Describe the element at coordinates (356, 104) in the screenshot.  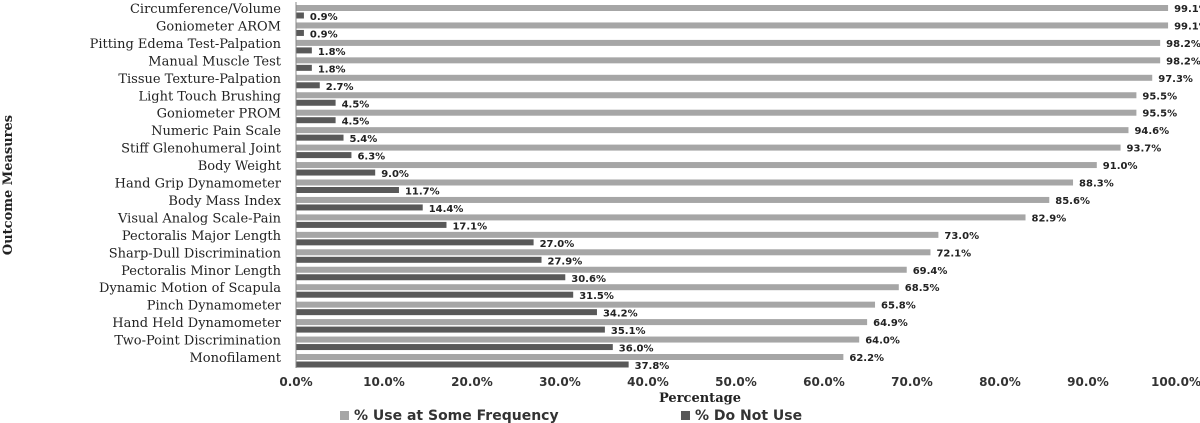
I see `data-label-do-not-use: 4.5%` at that location.